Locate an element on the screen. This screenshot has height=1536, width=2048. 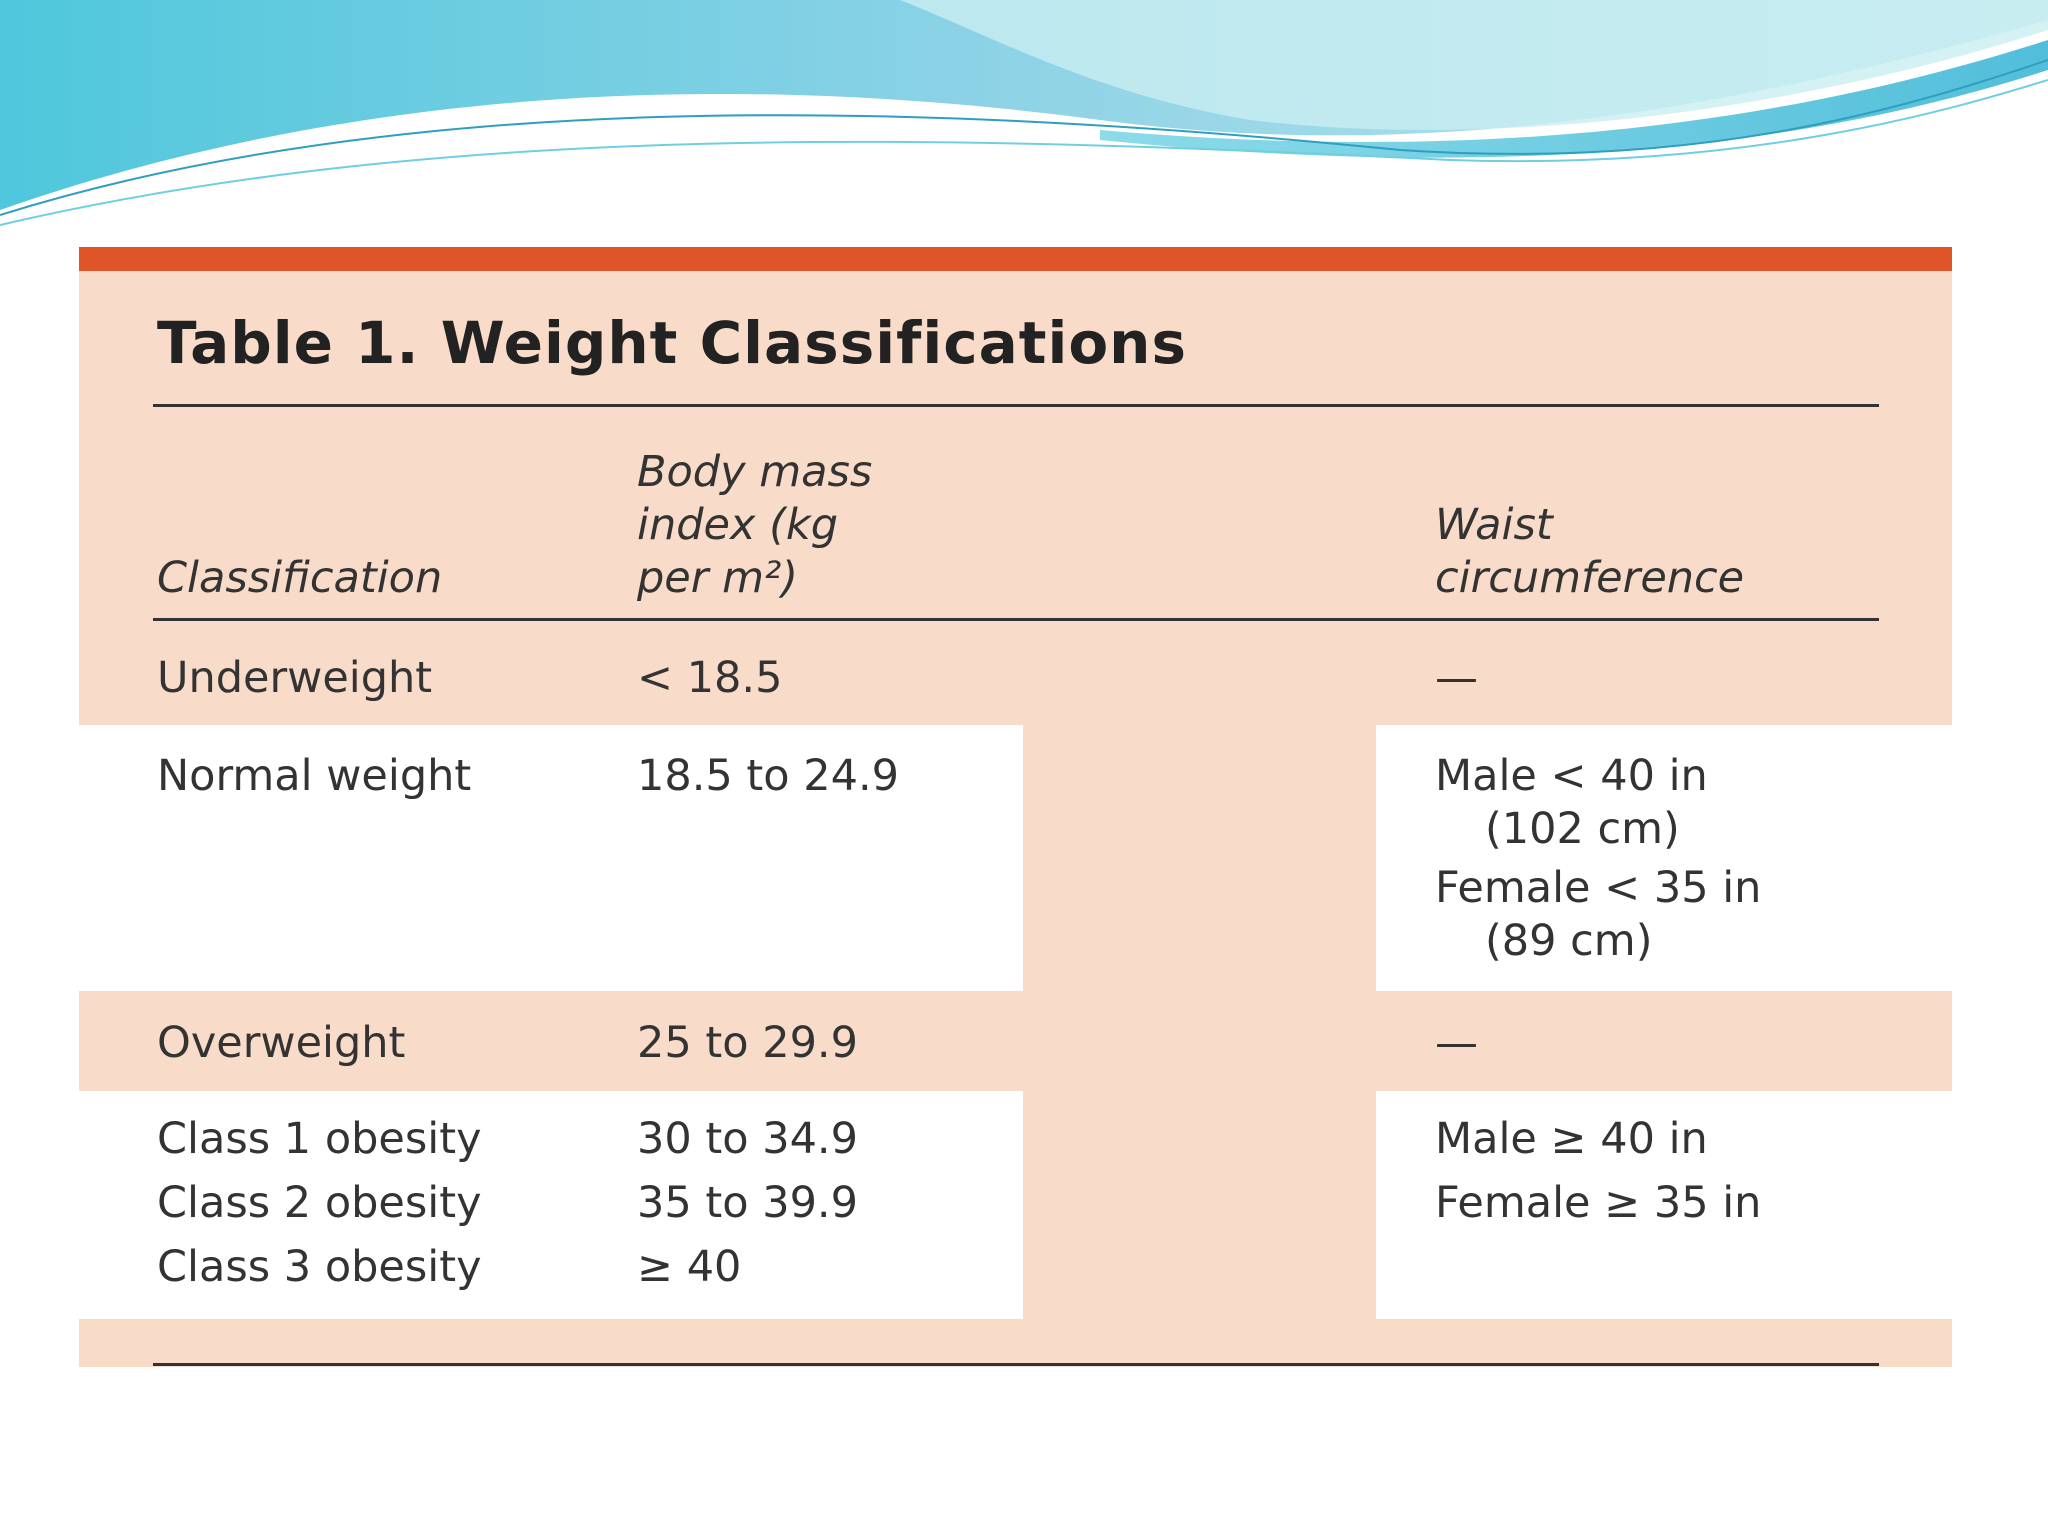
row-underweight-waist: — is located at coordinates (1456, 678).